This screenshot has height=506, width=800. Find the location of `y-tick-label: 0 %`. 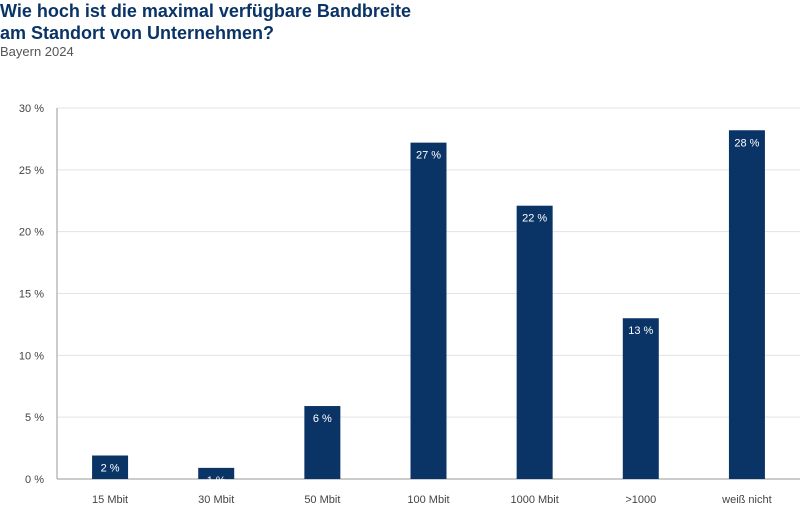

y-tick-label: 0 % is located at coordinates (34, 480).